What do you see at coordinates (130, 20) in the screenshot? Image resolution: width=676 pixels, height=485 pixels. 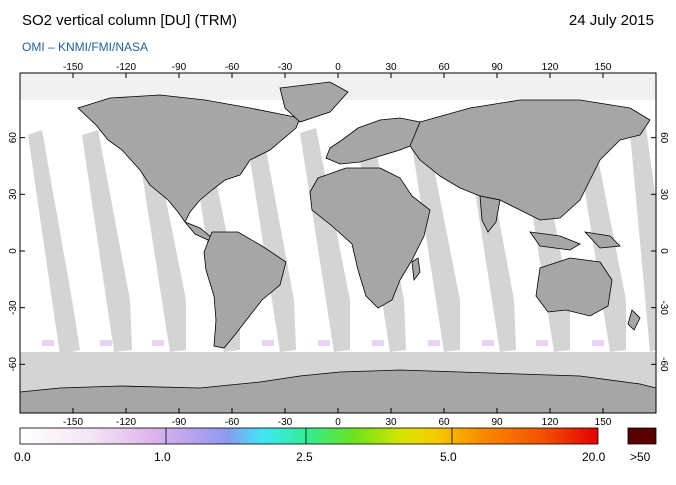 I see `page-title: SO2 vertical column [DU] (TRM)` at bounding box center [130, 20].